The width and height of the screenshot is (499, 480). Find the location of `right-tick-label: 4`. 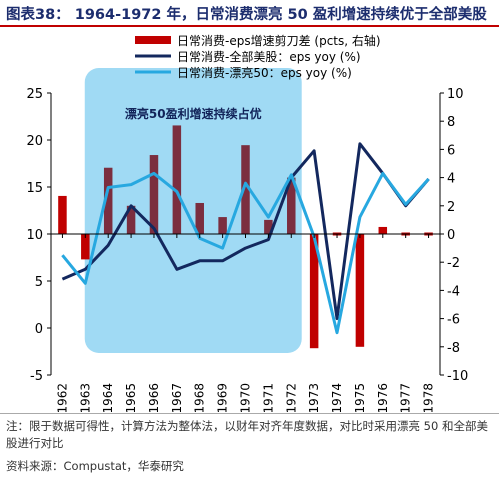

right-tick-label: 4 is located at coordinates (451, 179).